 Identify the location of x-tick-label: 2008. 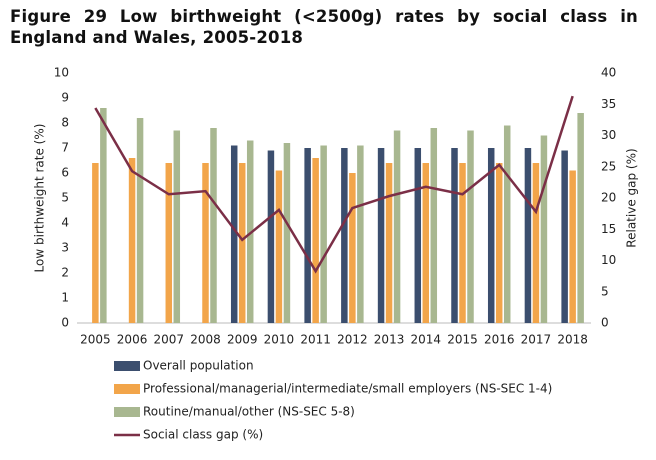
(205, 340).